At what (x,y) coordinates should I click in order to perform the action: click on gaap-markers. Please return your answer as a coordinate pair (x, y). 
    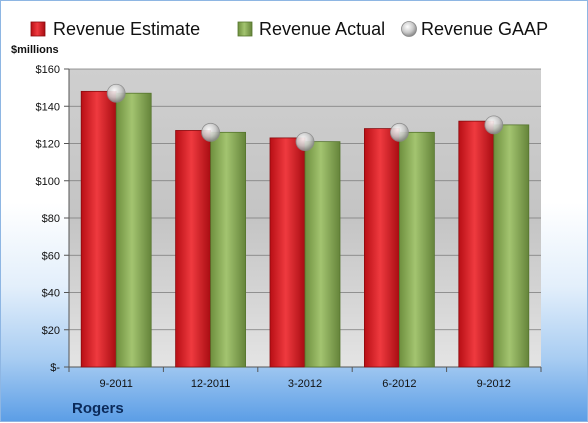
    Looking at the image, I should click on (305, 117).